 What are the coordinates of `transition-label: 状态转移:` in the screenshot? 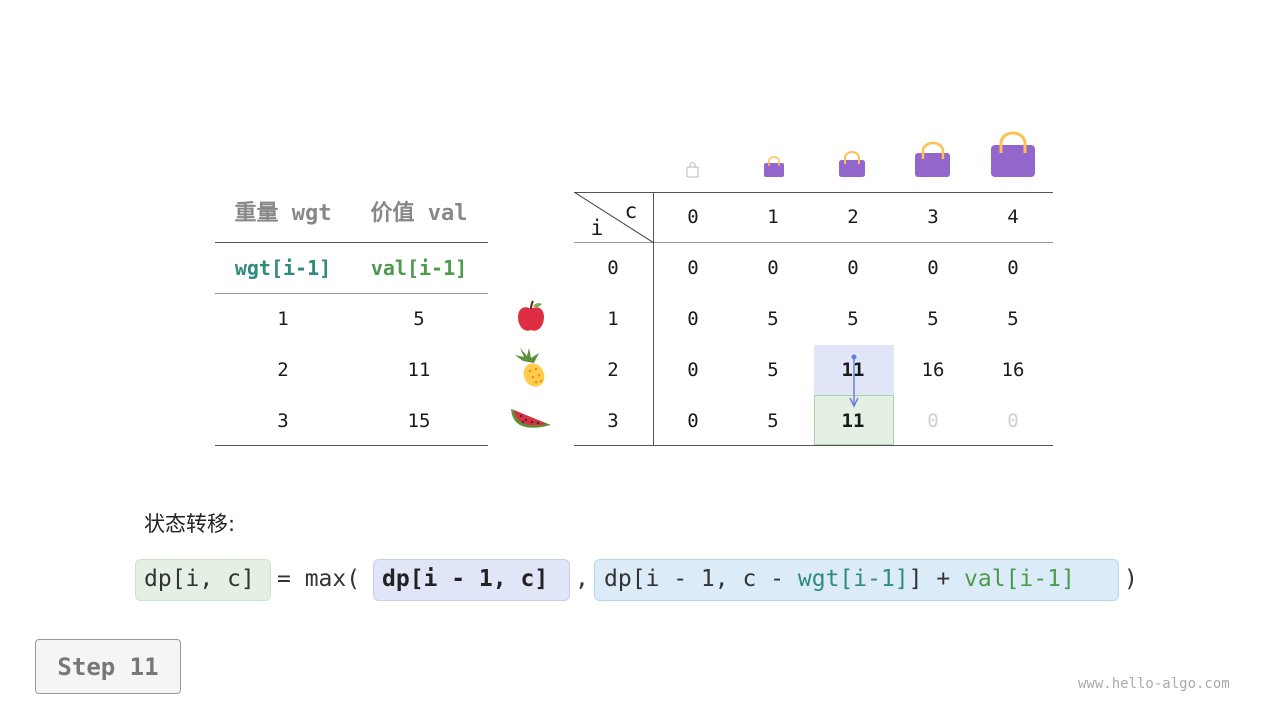 It's located at (190, 524).